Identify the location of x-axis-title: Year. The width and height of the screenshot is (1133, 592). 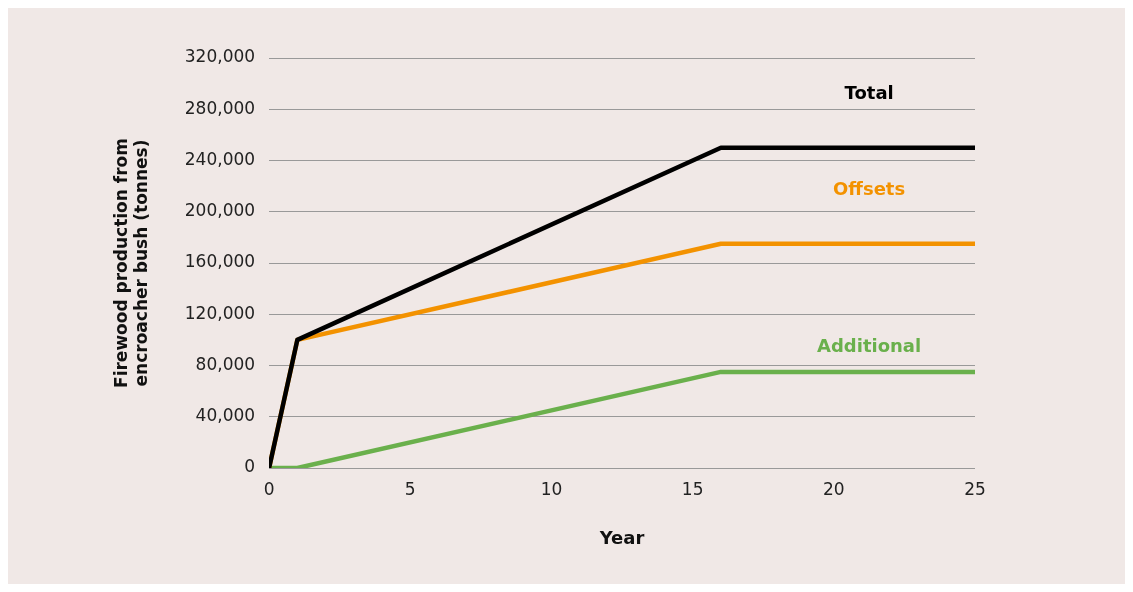
(621, 537).